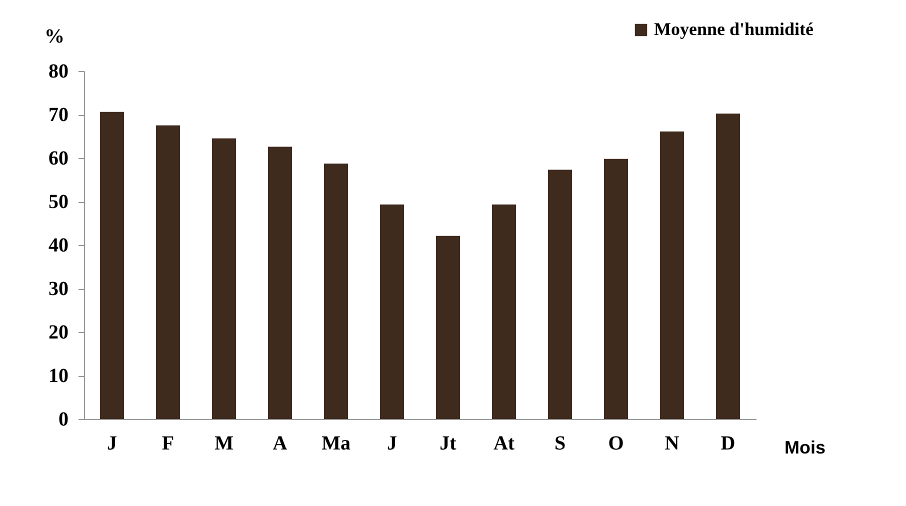 This screenshot has width=906, height=506. Describe the element at coordinates (168, 443) in the screenshot. I see `x-tick-label: F` at that location.